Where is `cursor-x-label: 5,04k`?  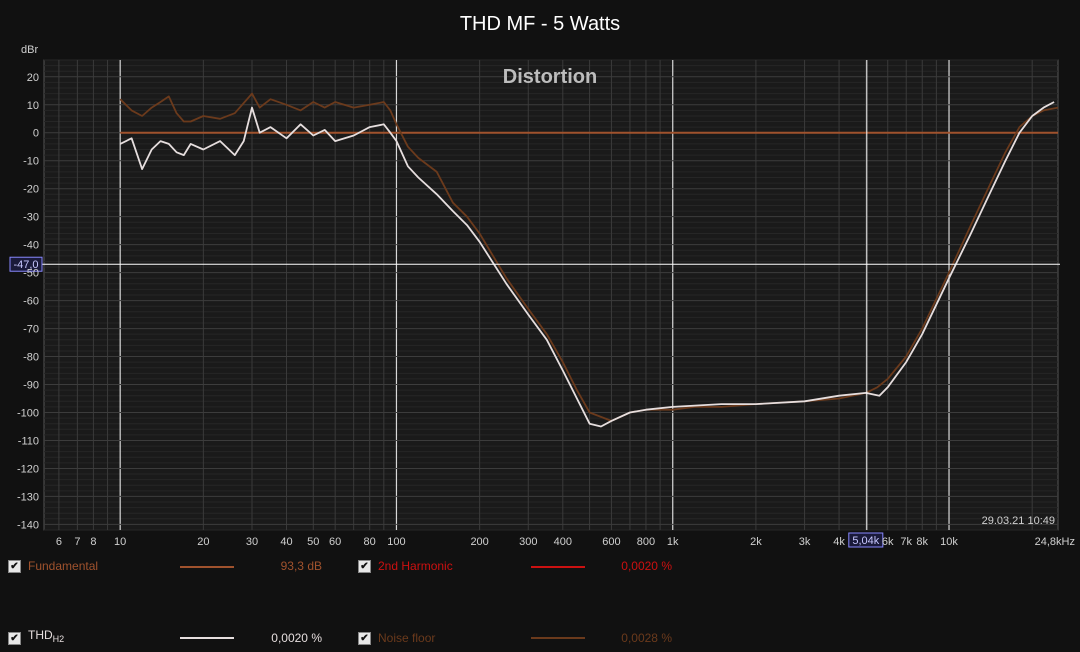 cursor-x-label: 5,04k is located at coordinates (865, 541).